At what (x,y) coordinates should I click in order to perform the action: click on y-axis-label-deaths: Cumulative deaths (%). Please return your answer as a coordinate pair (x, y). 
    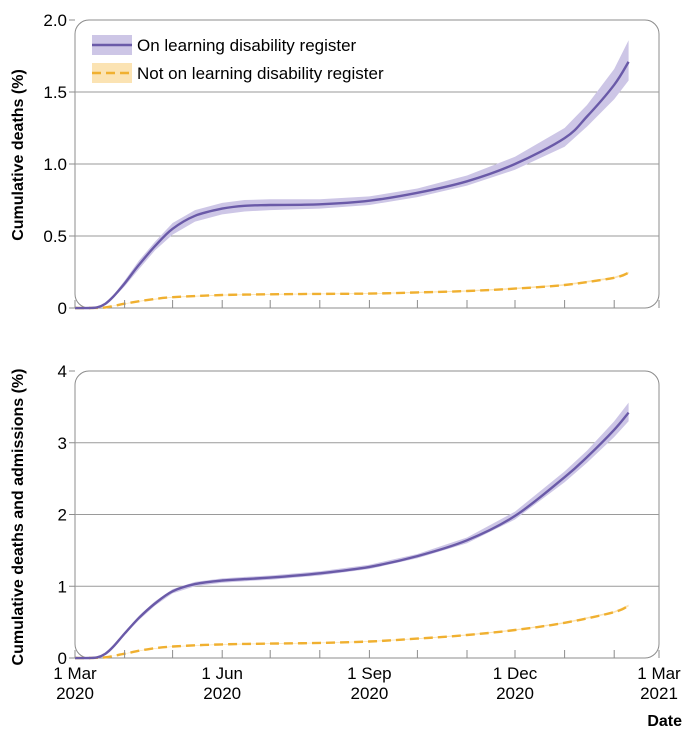
    Looking at the image, I should click on (18, 155).